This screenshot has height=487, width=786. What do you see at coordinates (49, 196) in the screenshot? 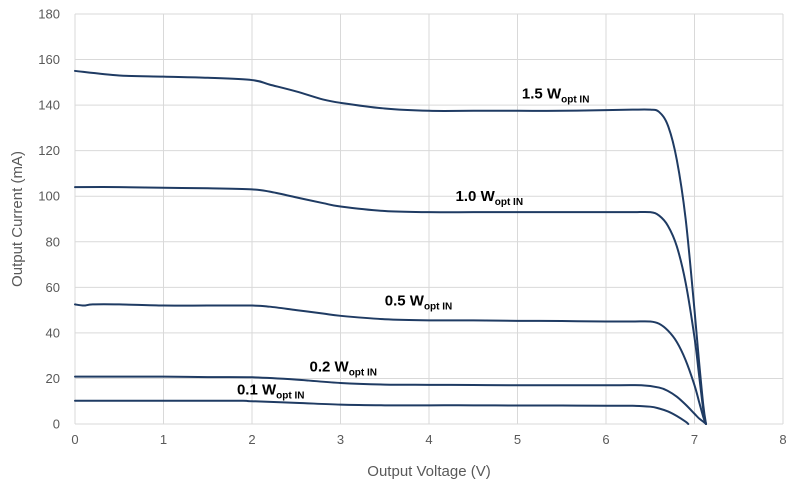
I see `y-tick-label: 100` at bounding box center [49, 196].